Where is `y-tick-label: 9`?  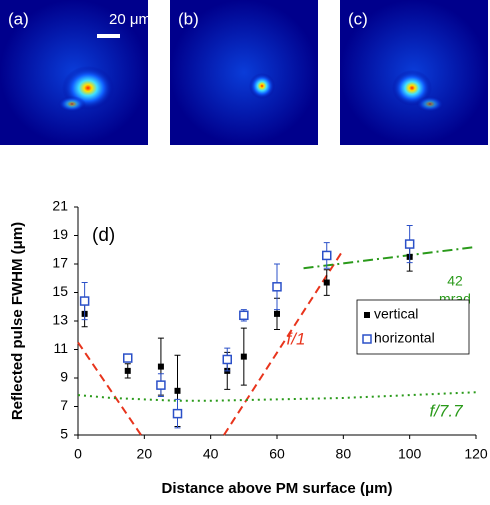 y-tick-label: 9 is located at coordinates (64, 377).